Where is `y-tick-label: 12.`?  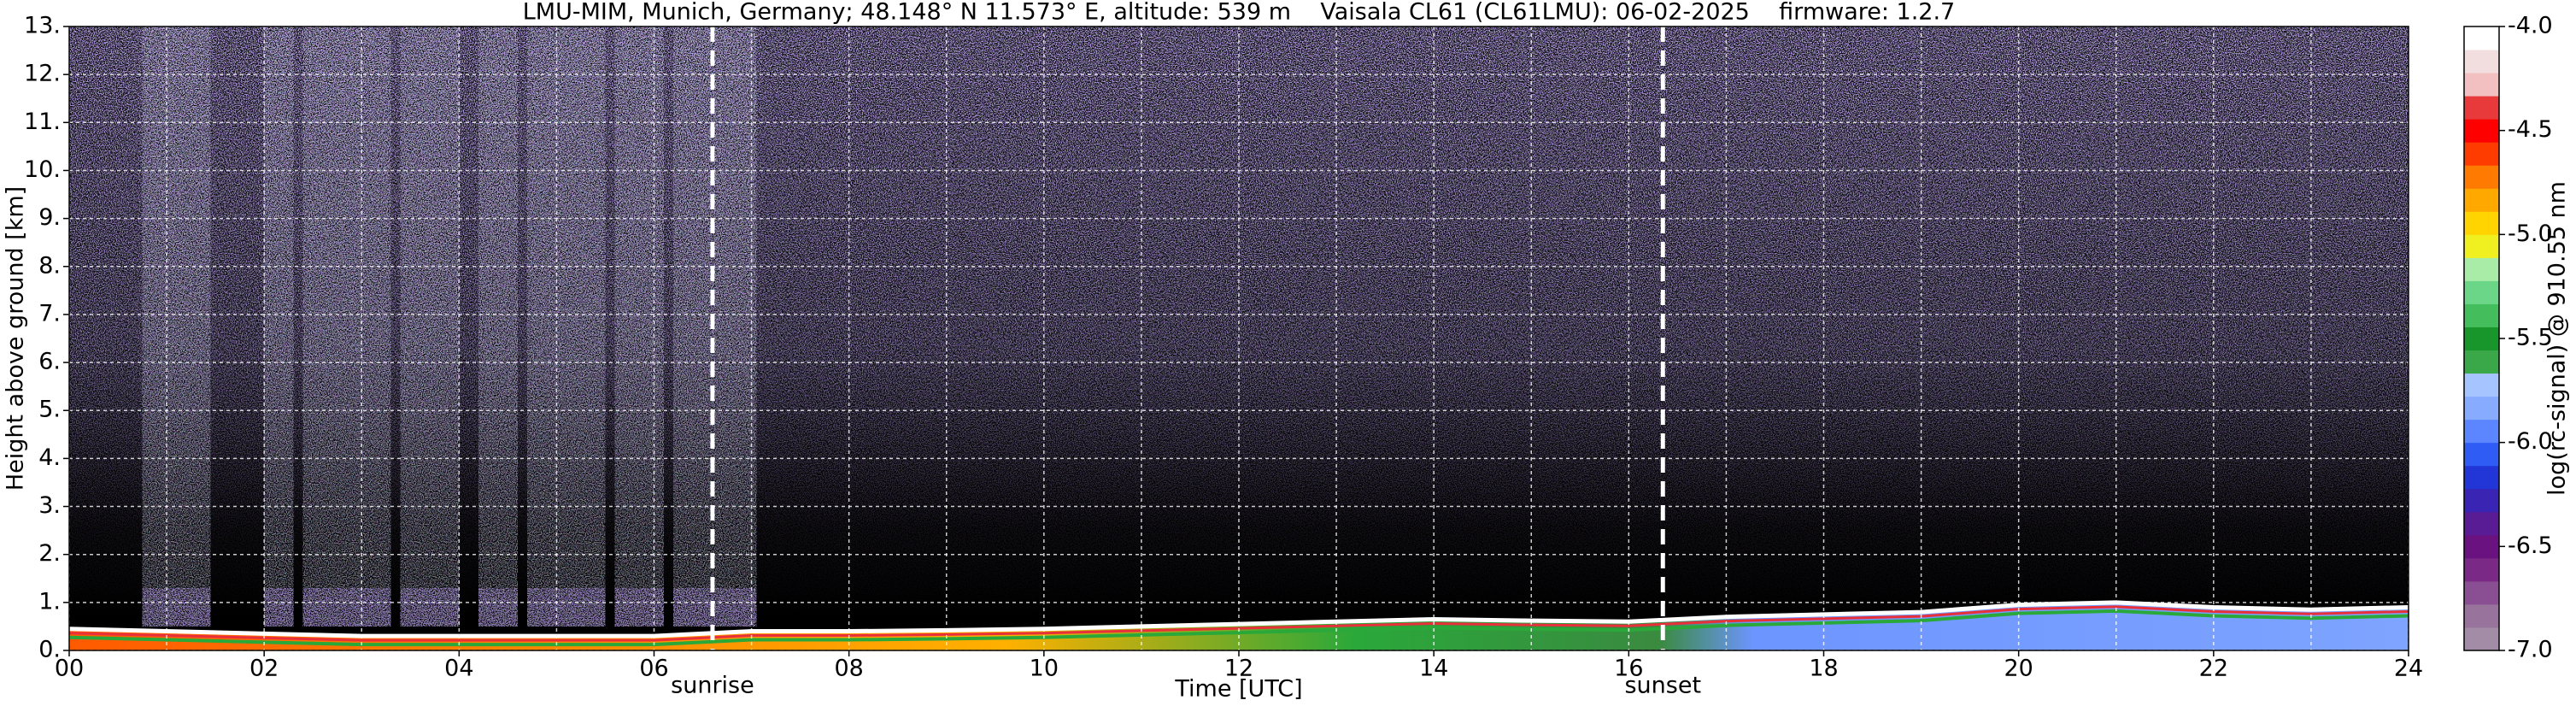 y-tick-label: 12. is located at coordinates (42, 74).